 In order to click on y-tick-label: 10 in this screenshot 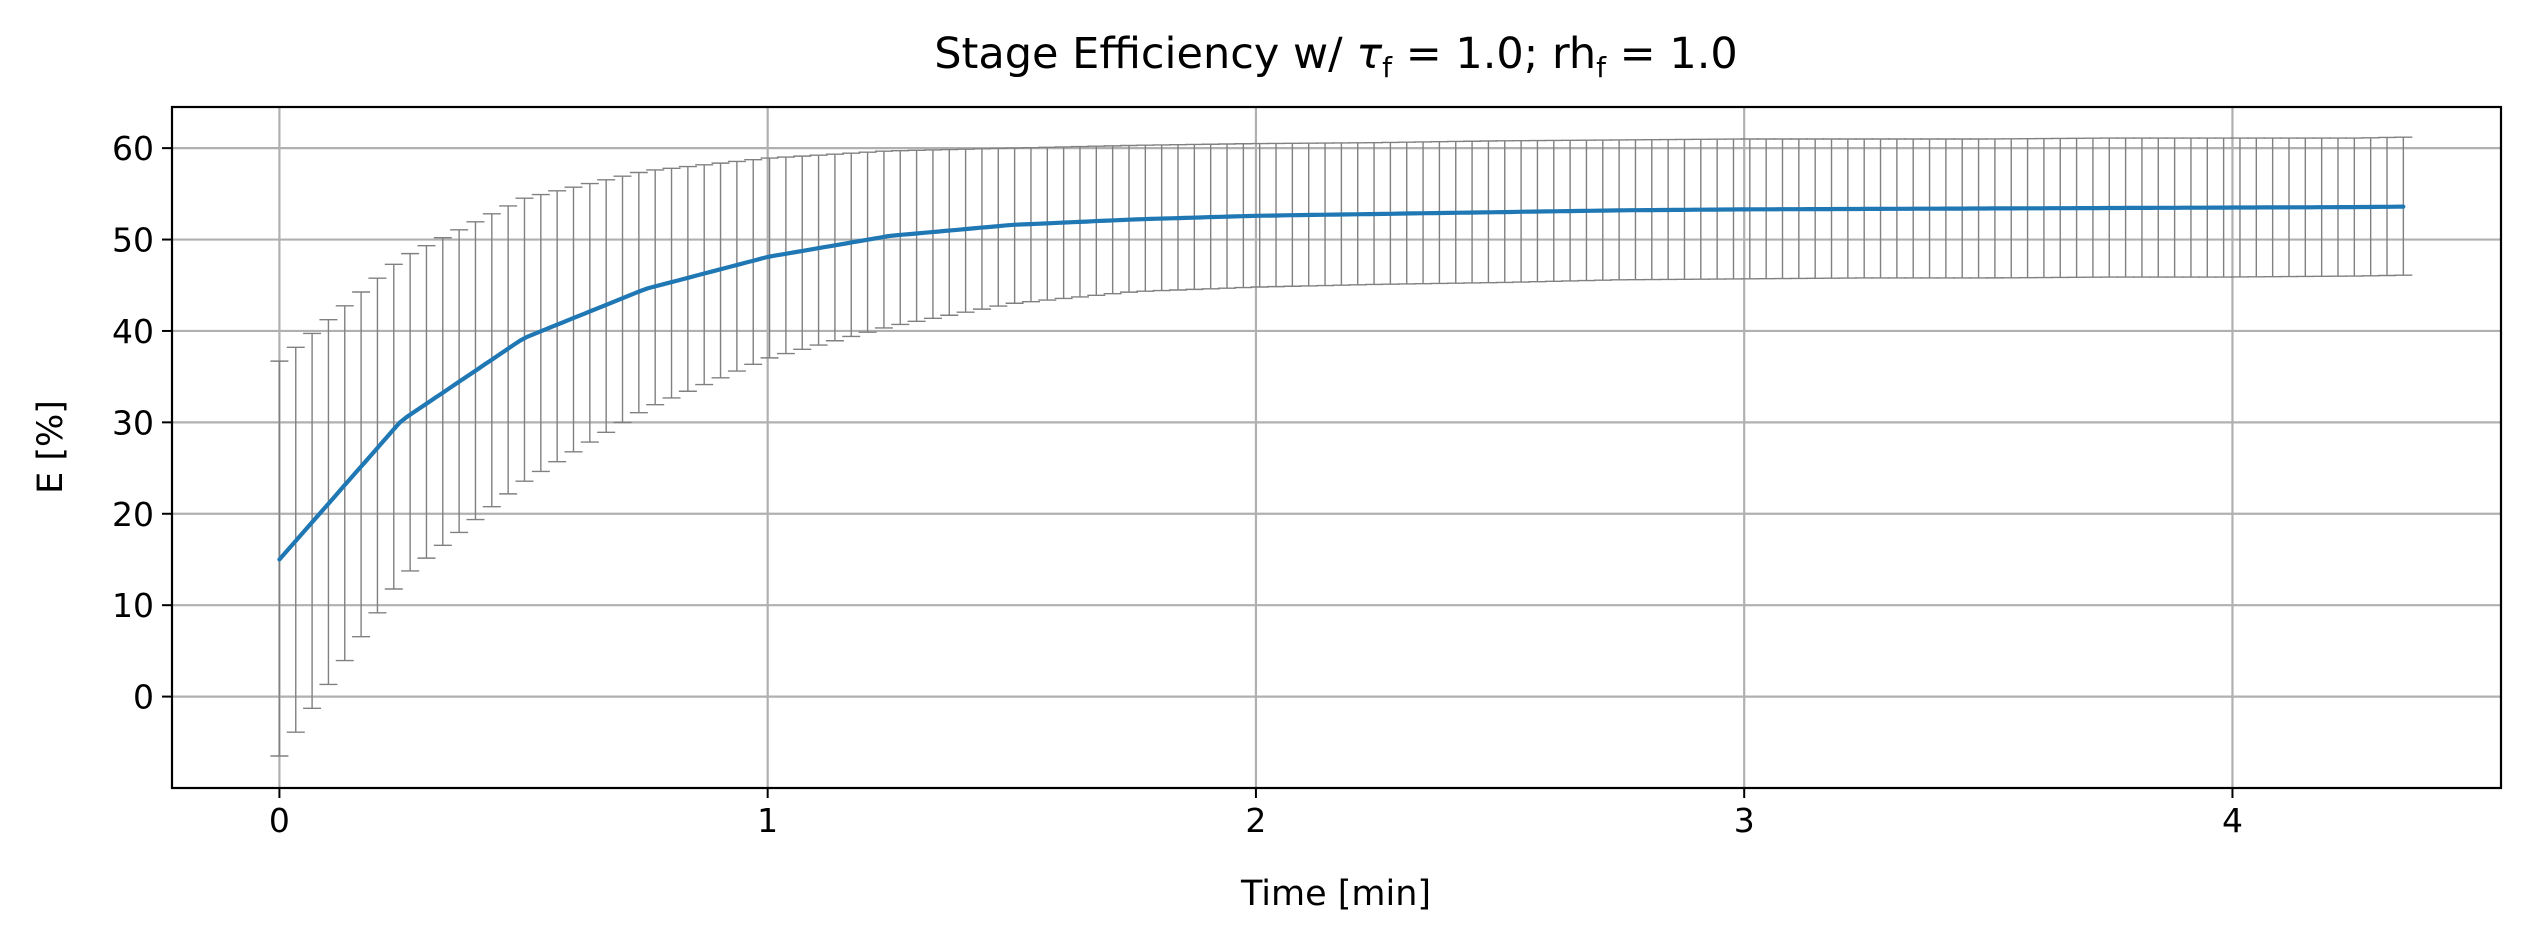, I will do `click(133, 605)`.